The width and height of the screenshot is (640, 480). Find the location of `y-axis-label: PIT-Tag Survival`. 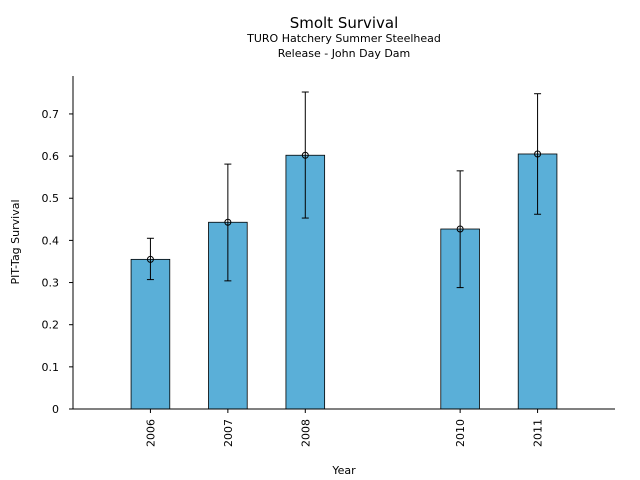

y-axis-label: PIT-Tag Survival is located at coordinates (15, 241).